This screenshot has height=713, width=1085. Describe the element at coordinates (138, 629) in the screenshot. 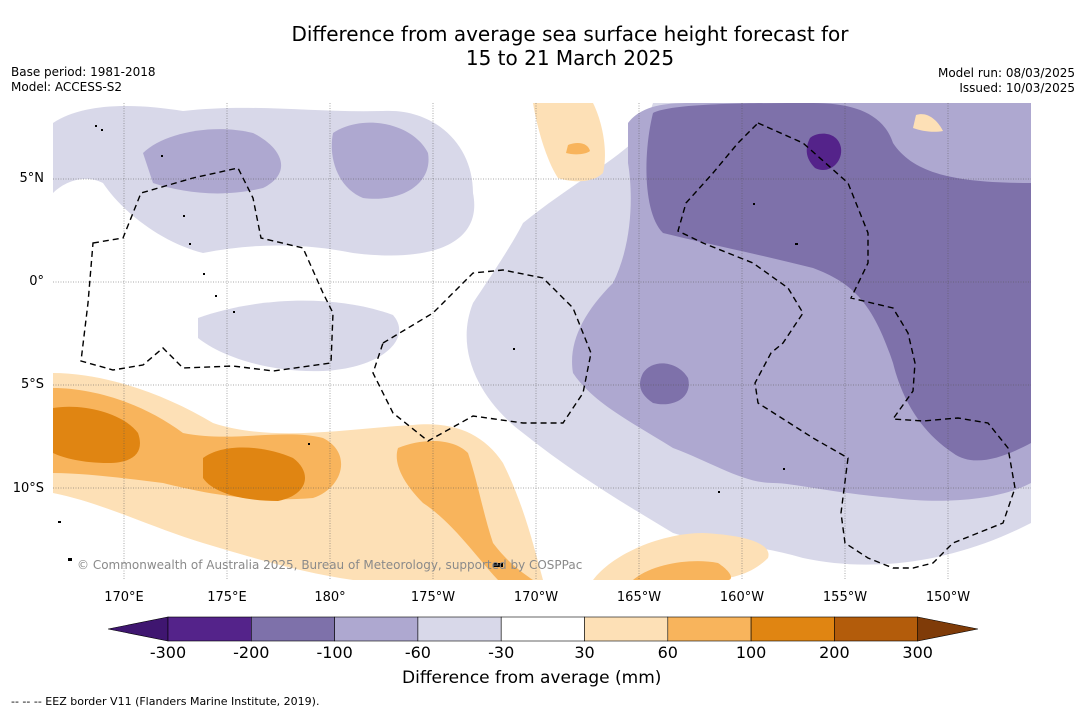

I see `colorbar-extend-low` at that location.